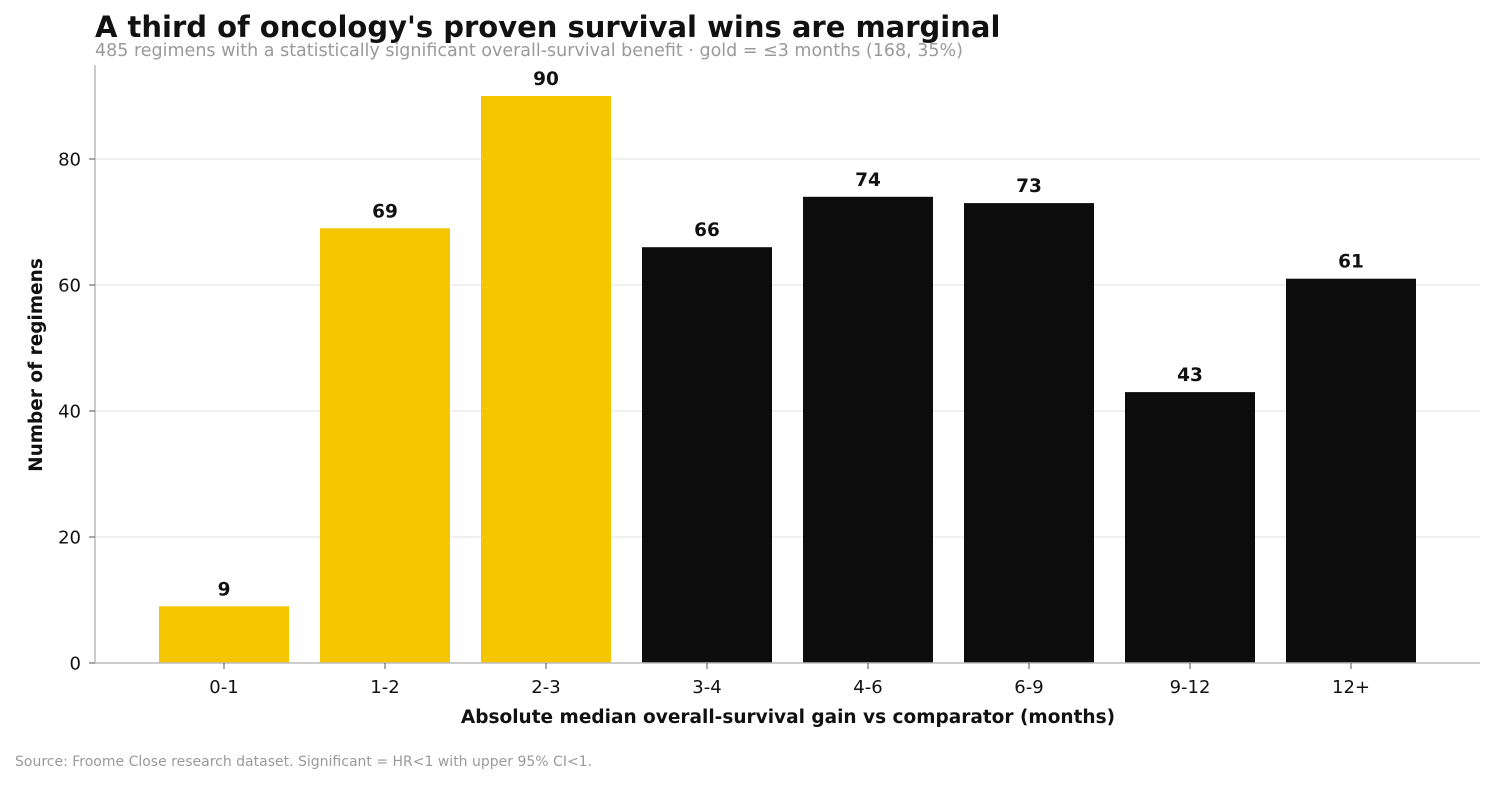 The height and width of the screenshot is (785, 1495). Describe the element at coordinates (69, 412) in the screenshot. I see `y-tick-label: 40` at that location.